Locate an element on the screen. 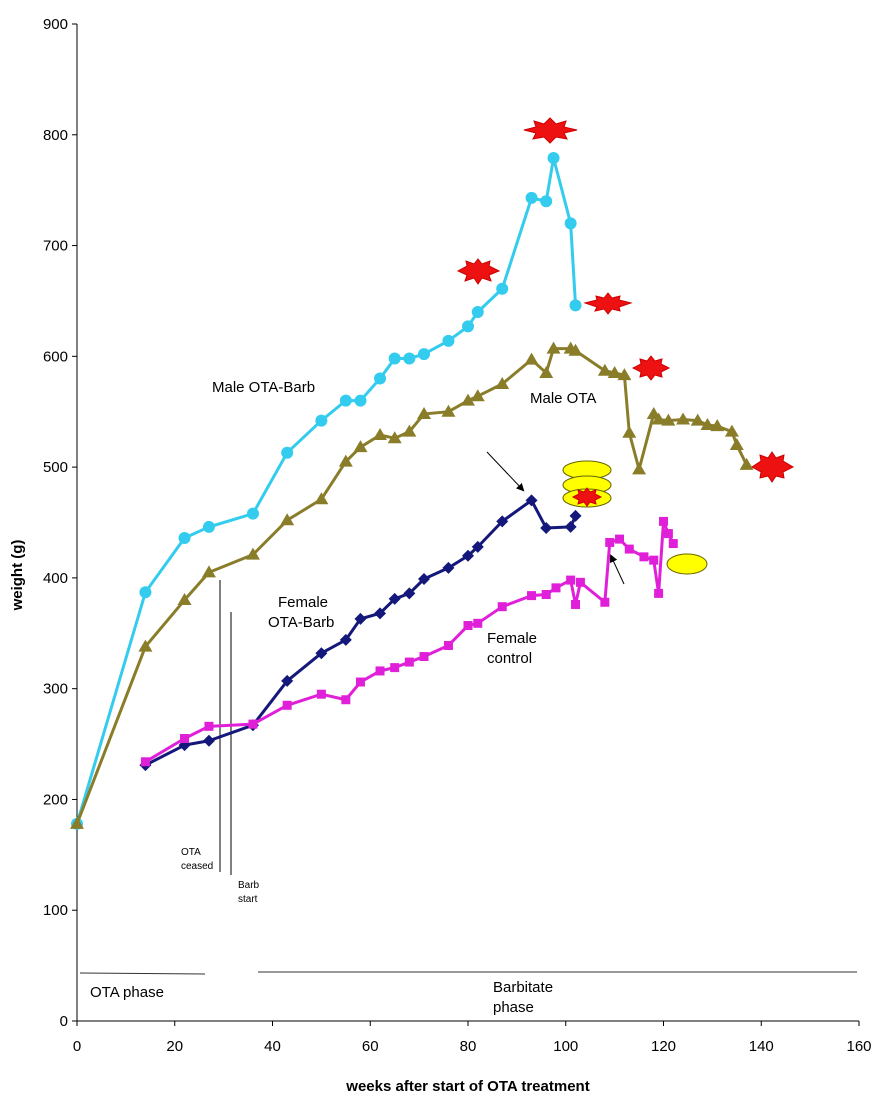  arrow-female-control is located at coordinates (617, 569).